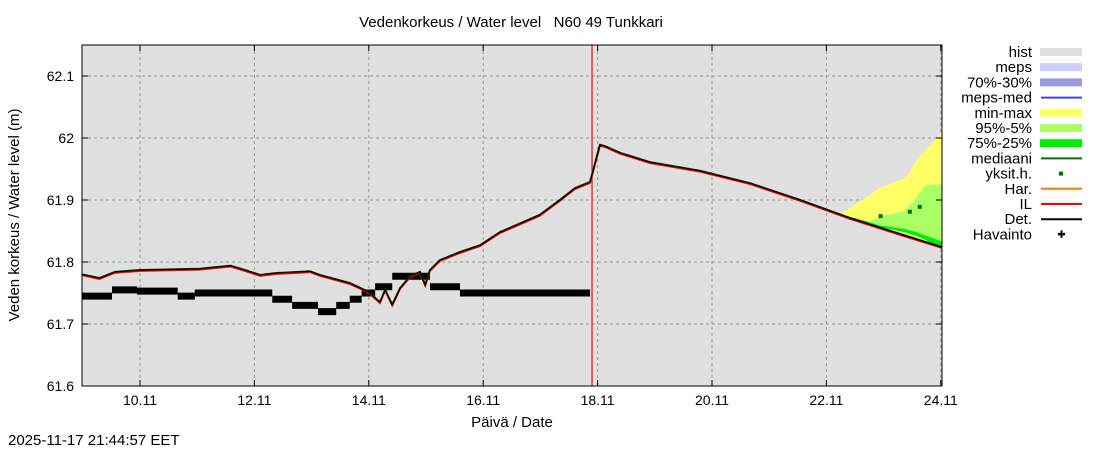  Describe the element at coordinates (369, 400) in the screenshot. I see `x-tick-label: 14.11` at that location.